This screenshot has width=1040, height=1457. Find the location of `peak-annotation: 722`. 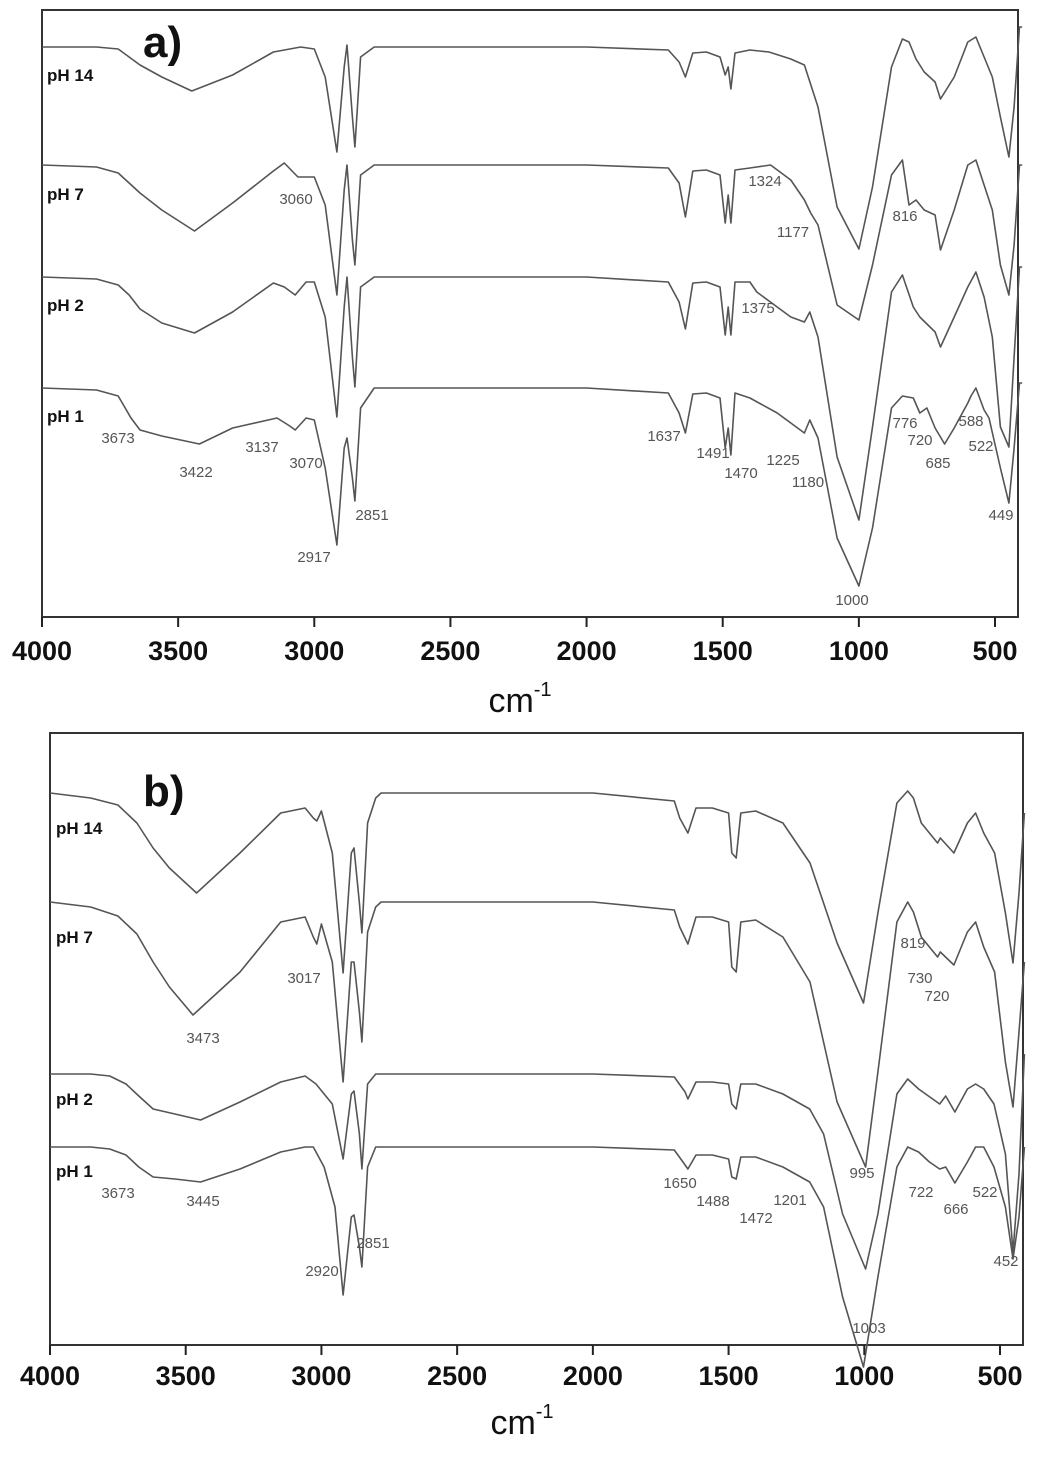

peak-annotation: 722 is located at coordinates (920, 1192).